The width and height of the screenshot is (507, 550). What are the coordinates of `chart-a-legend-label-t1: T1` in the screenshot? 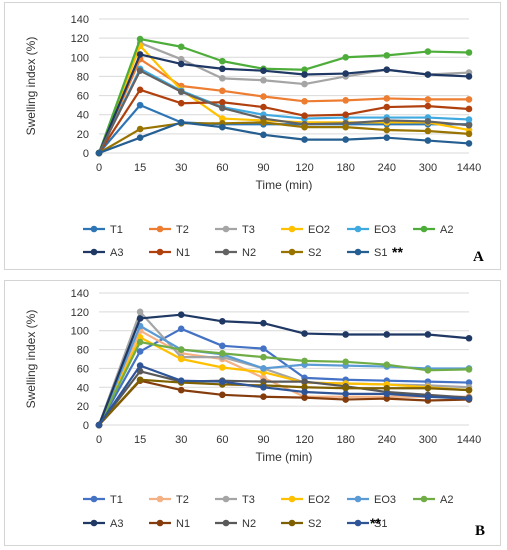 It's located at (116, 230).